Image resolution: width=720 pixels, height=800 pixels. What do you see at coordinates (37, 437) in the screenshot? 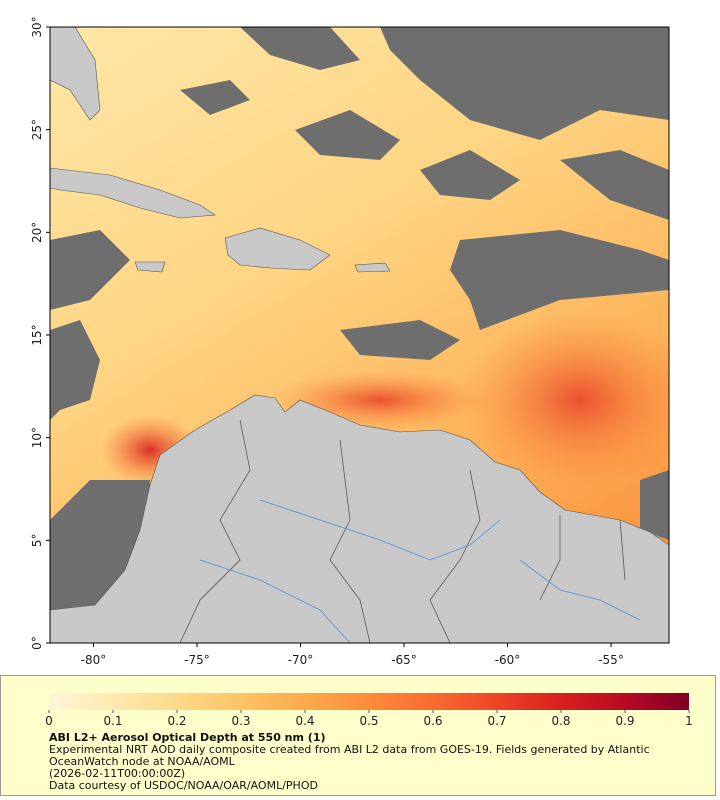
I see `y-tick-label: 10°` at bounding box center [37, 437].